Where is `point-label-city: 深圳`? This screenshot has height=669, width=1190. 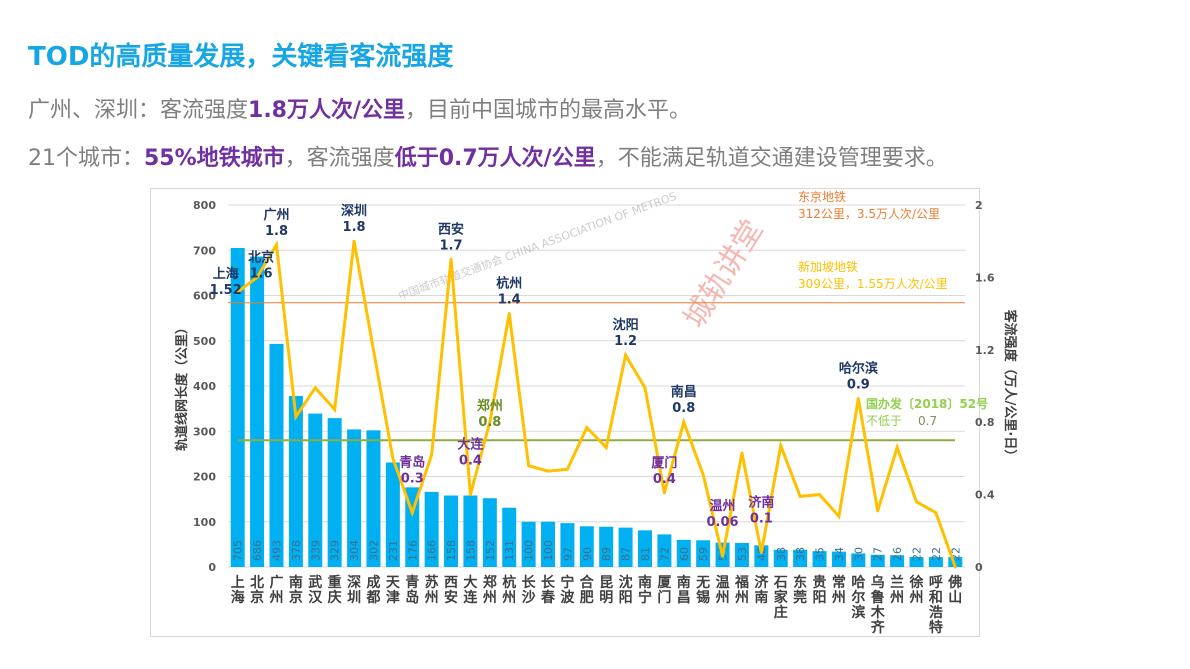
point-label-city: 深圳 is located at coordinates (354, 211).